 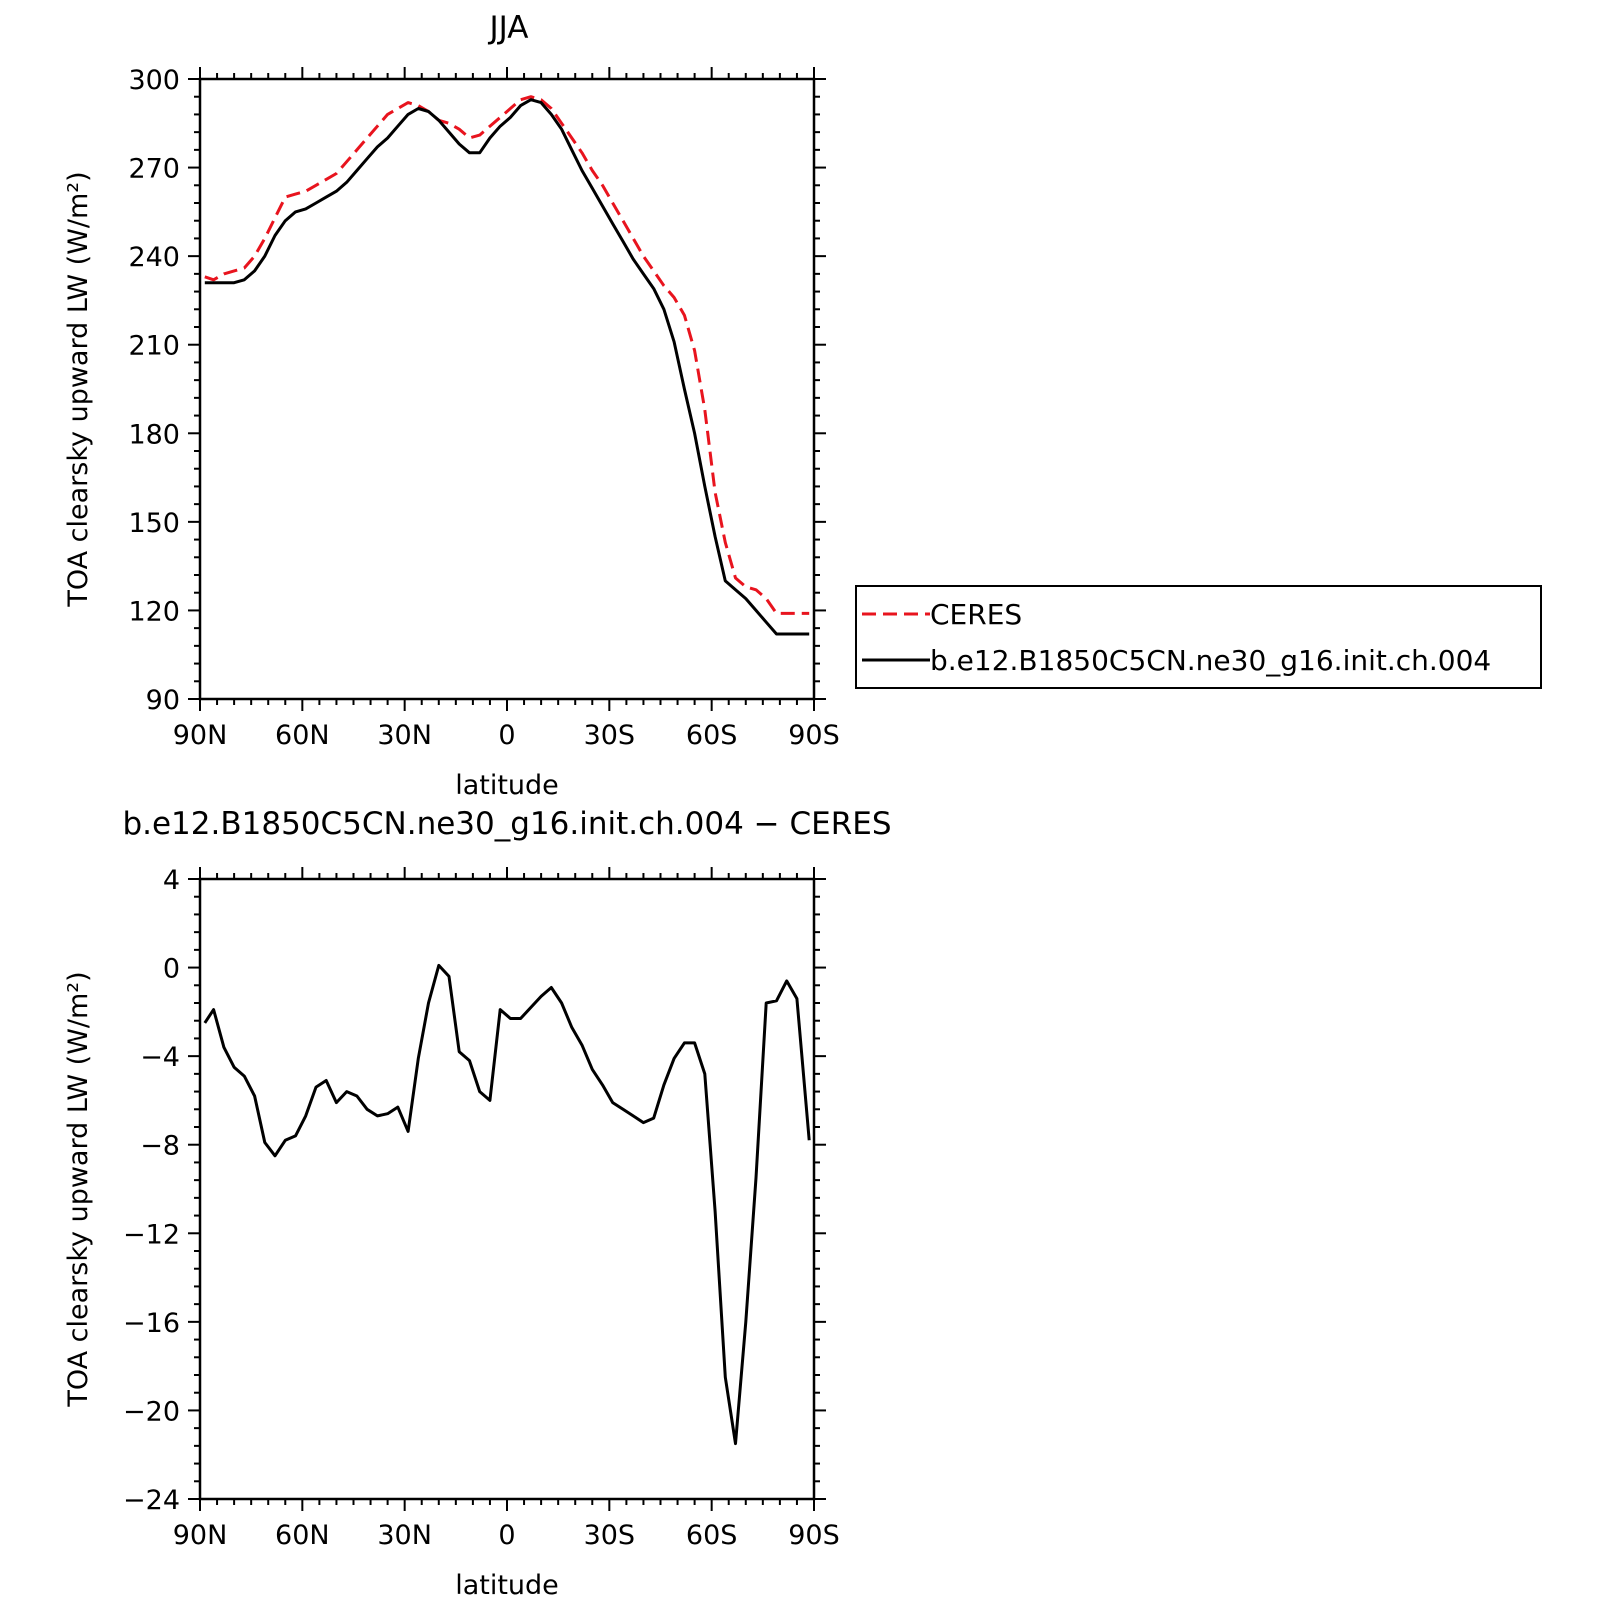 I want to click on bottom-panel-x-tick-label: 90N, so click(x=200, y=1535).